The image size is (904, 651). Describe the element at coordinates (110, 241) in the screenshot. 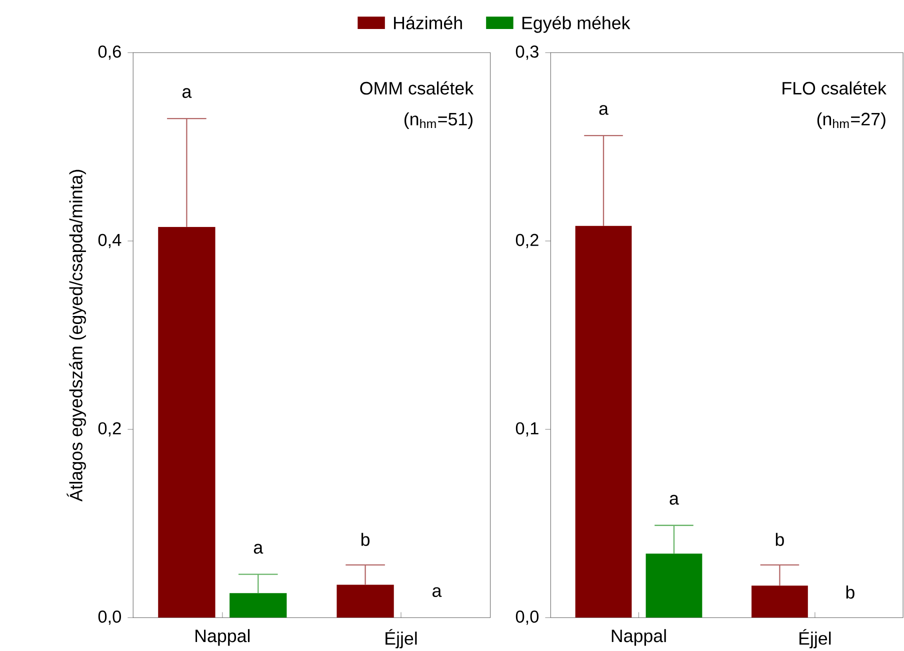

I see `y-tick-label: 0,4` at that location.